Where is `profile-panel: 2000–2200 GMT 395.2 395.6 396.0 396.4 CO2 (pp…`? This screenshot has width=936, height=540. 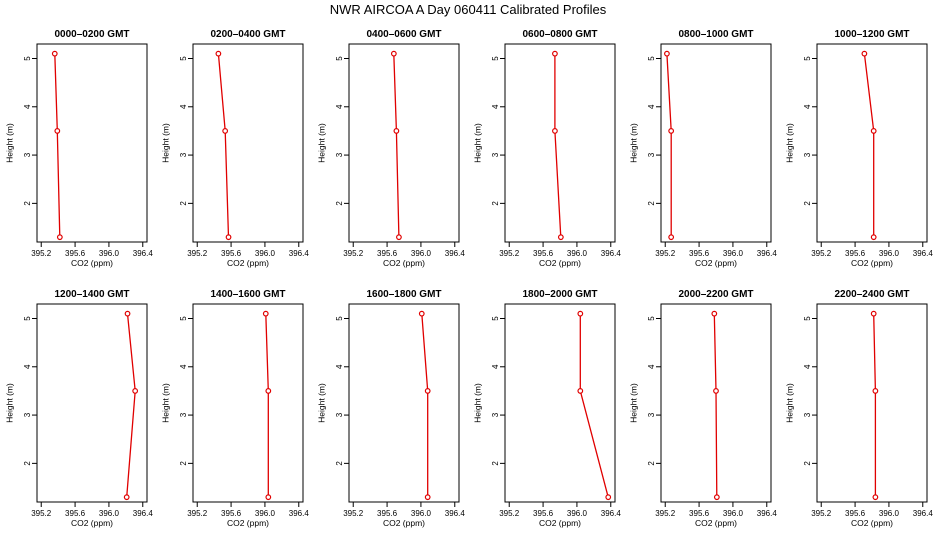 profile-panel: 2000–2200 GMT 395.2 395.6 396.0 396.4 CO2 (pp… is located at coordinates (702, 408).